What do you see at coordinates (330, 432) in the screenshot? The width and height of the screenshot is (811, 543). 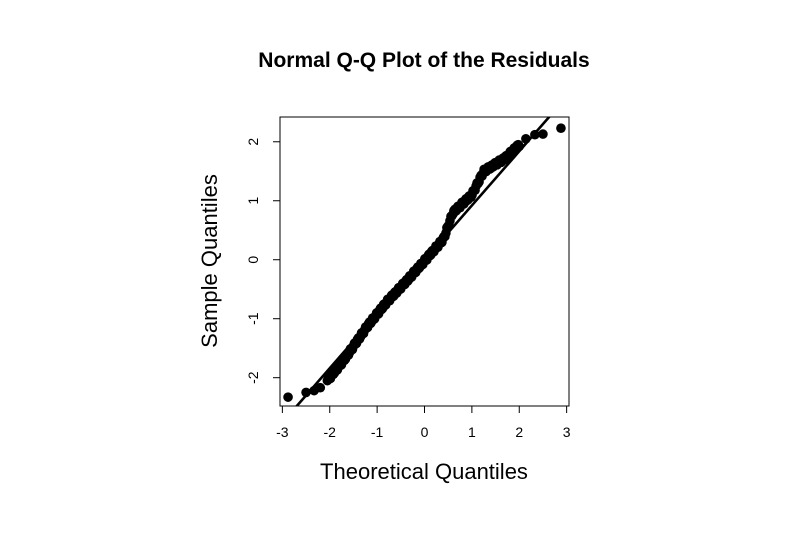 I see `x-tick-label: -2` at bounding box center [330, 432].